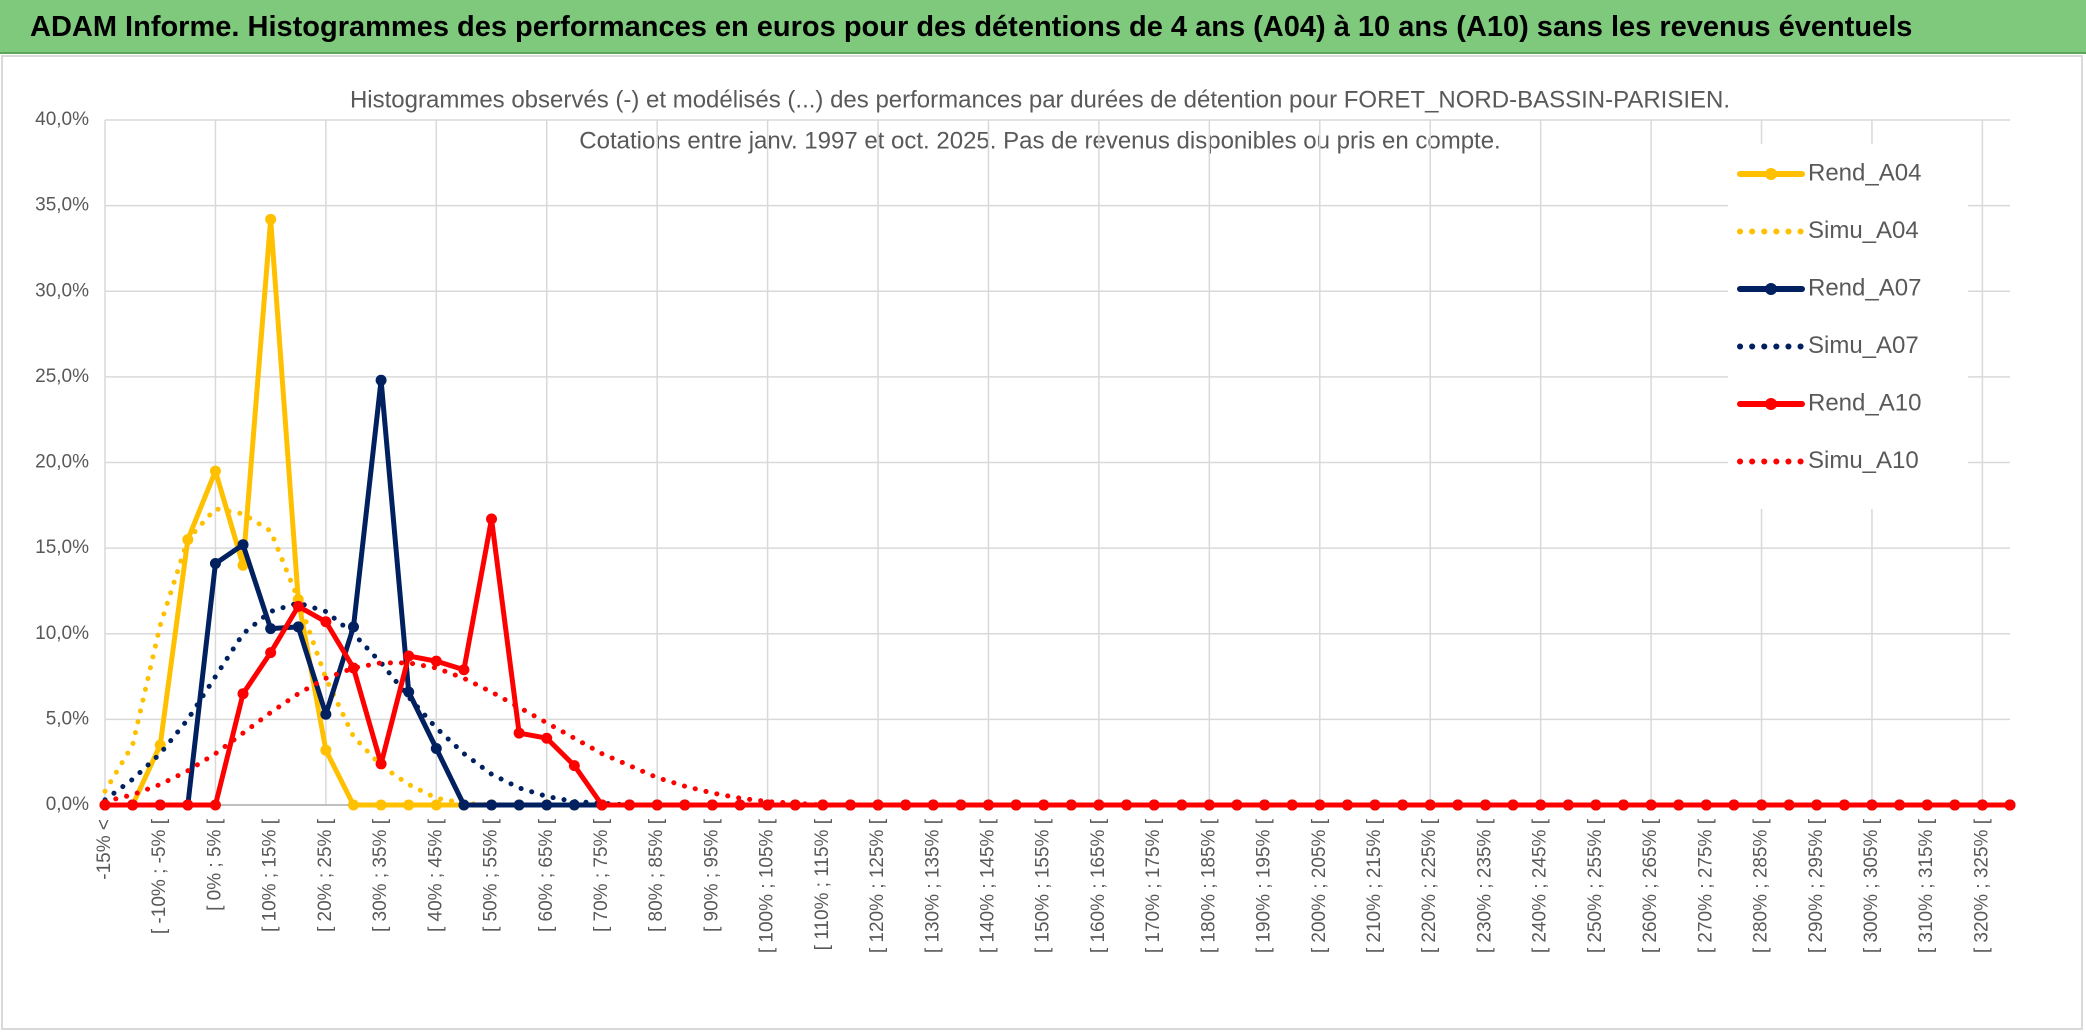  I want to click on x-tick-label: [ 20% ; 25% [, so click(325, 875).